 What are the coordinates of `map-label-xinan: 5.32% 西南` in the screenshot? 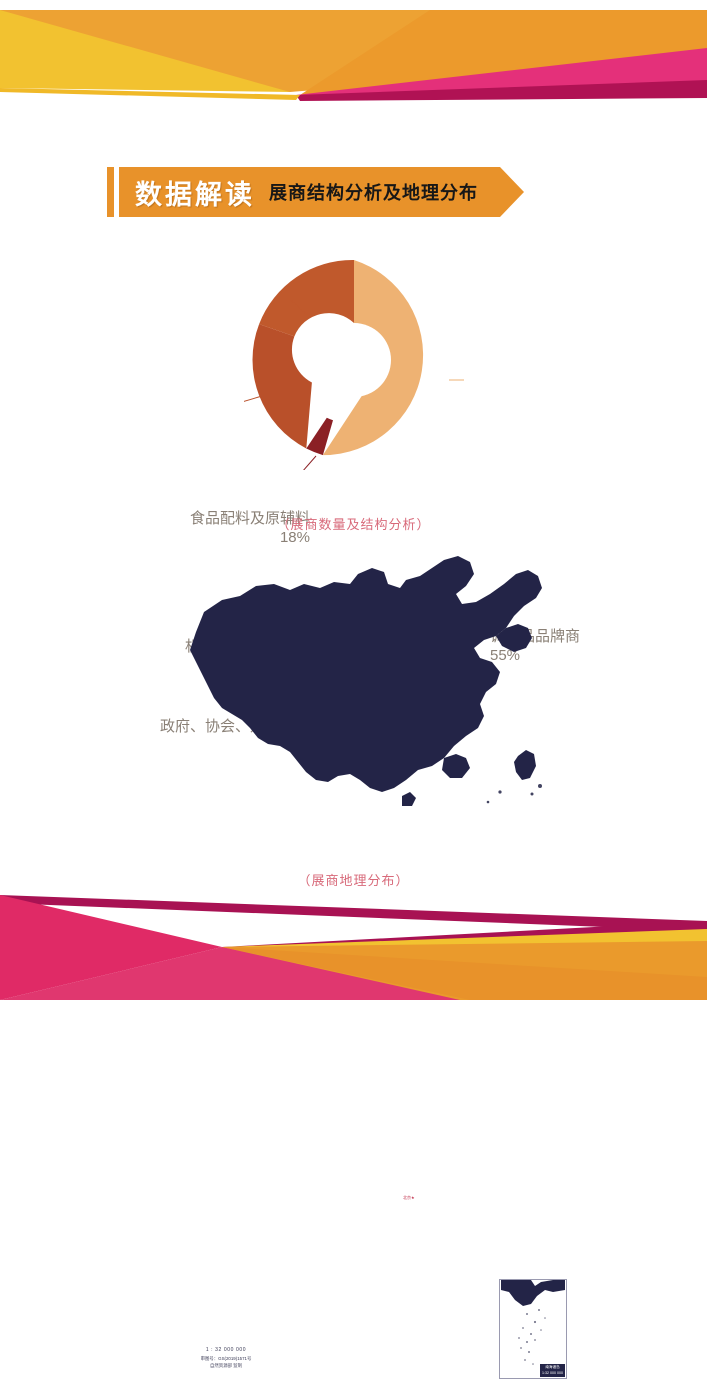 It's located at (251, 1248).